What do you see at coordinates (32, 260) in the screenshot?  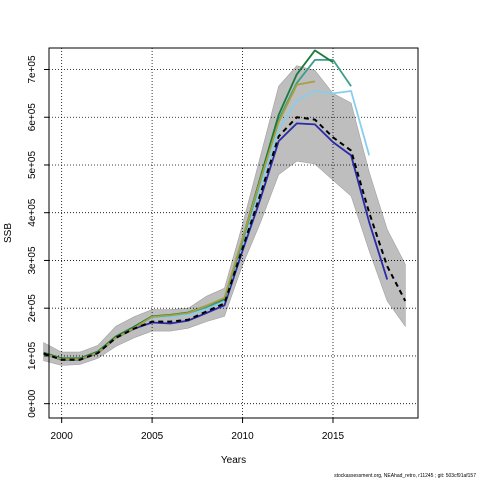 I see `y-tick-label: 3e+05` at bounding box center [32, 260].